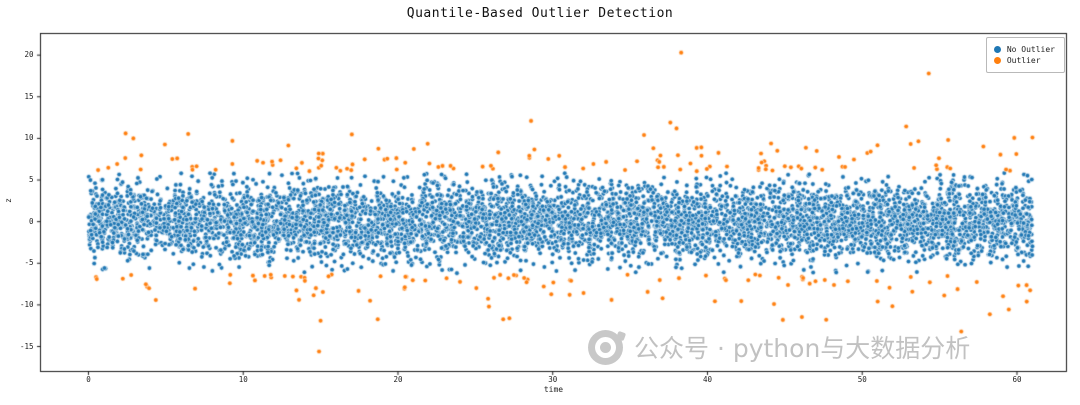 This screenshot has height=405, width=1080. Describe the element at coordinates (31, 221) in the screenshot. I see `y-tick-label: 0` at that location.